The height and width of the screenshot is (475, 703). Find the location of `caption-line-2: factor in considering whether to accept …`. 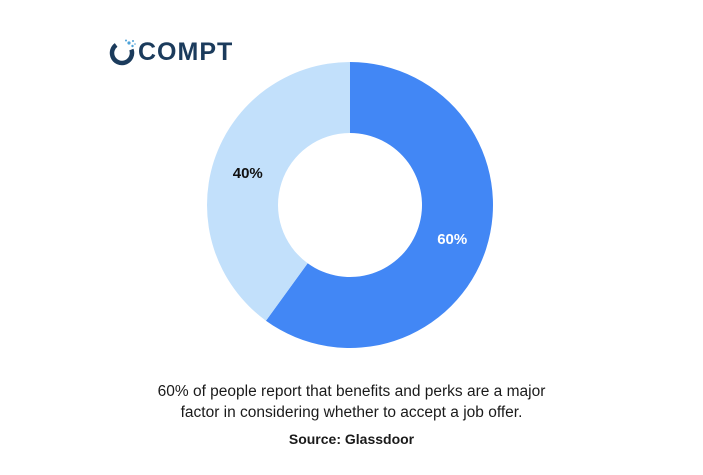

caption-line-2: factor in considering whether to accept … is located at coordinates (351, 412).